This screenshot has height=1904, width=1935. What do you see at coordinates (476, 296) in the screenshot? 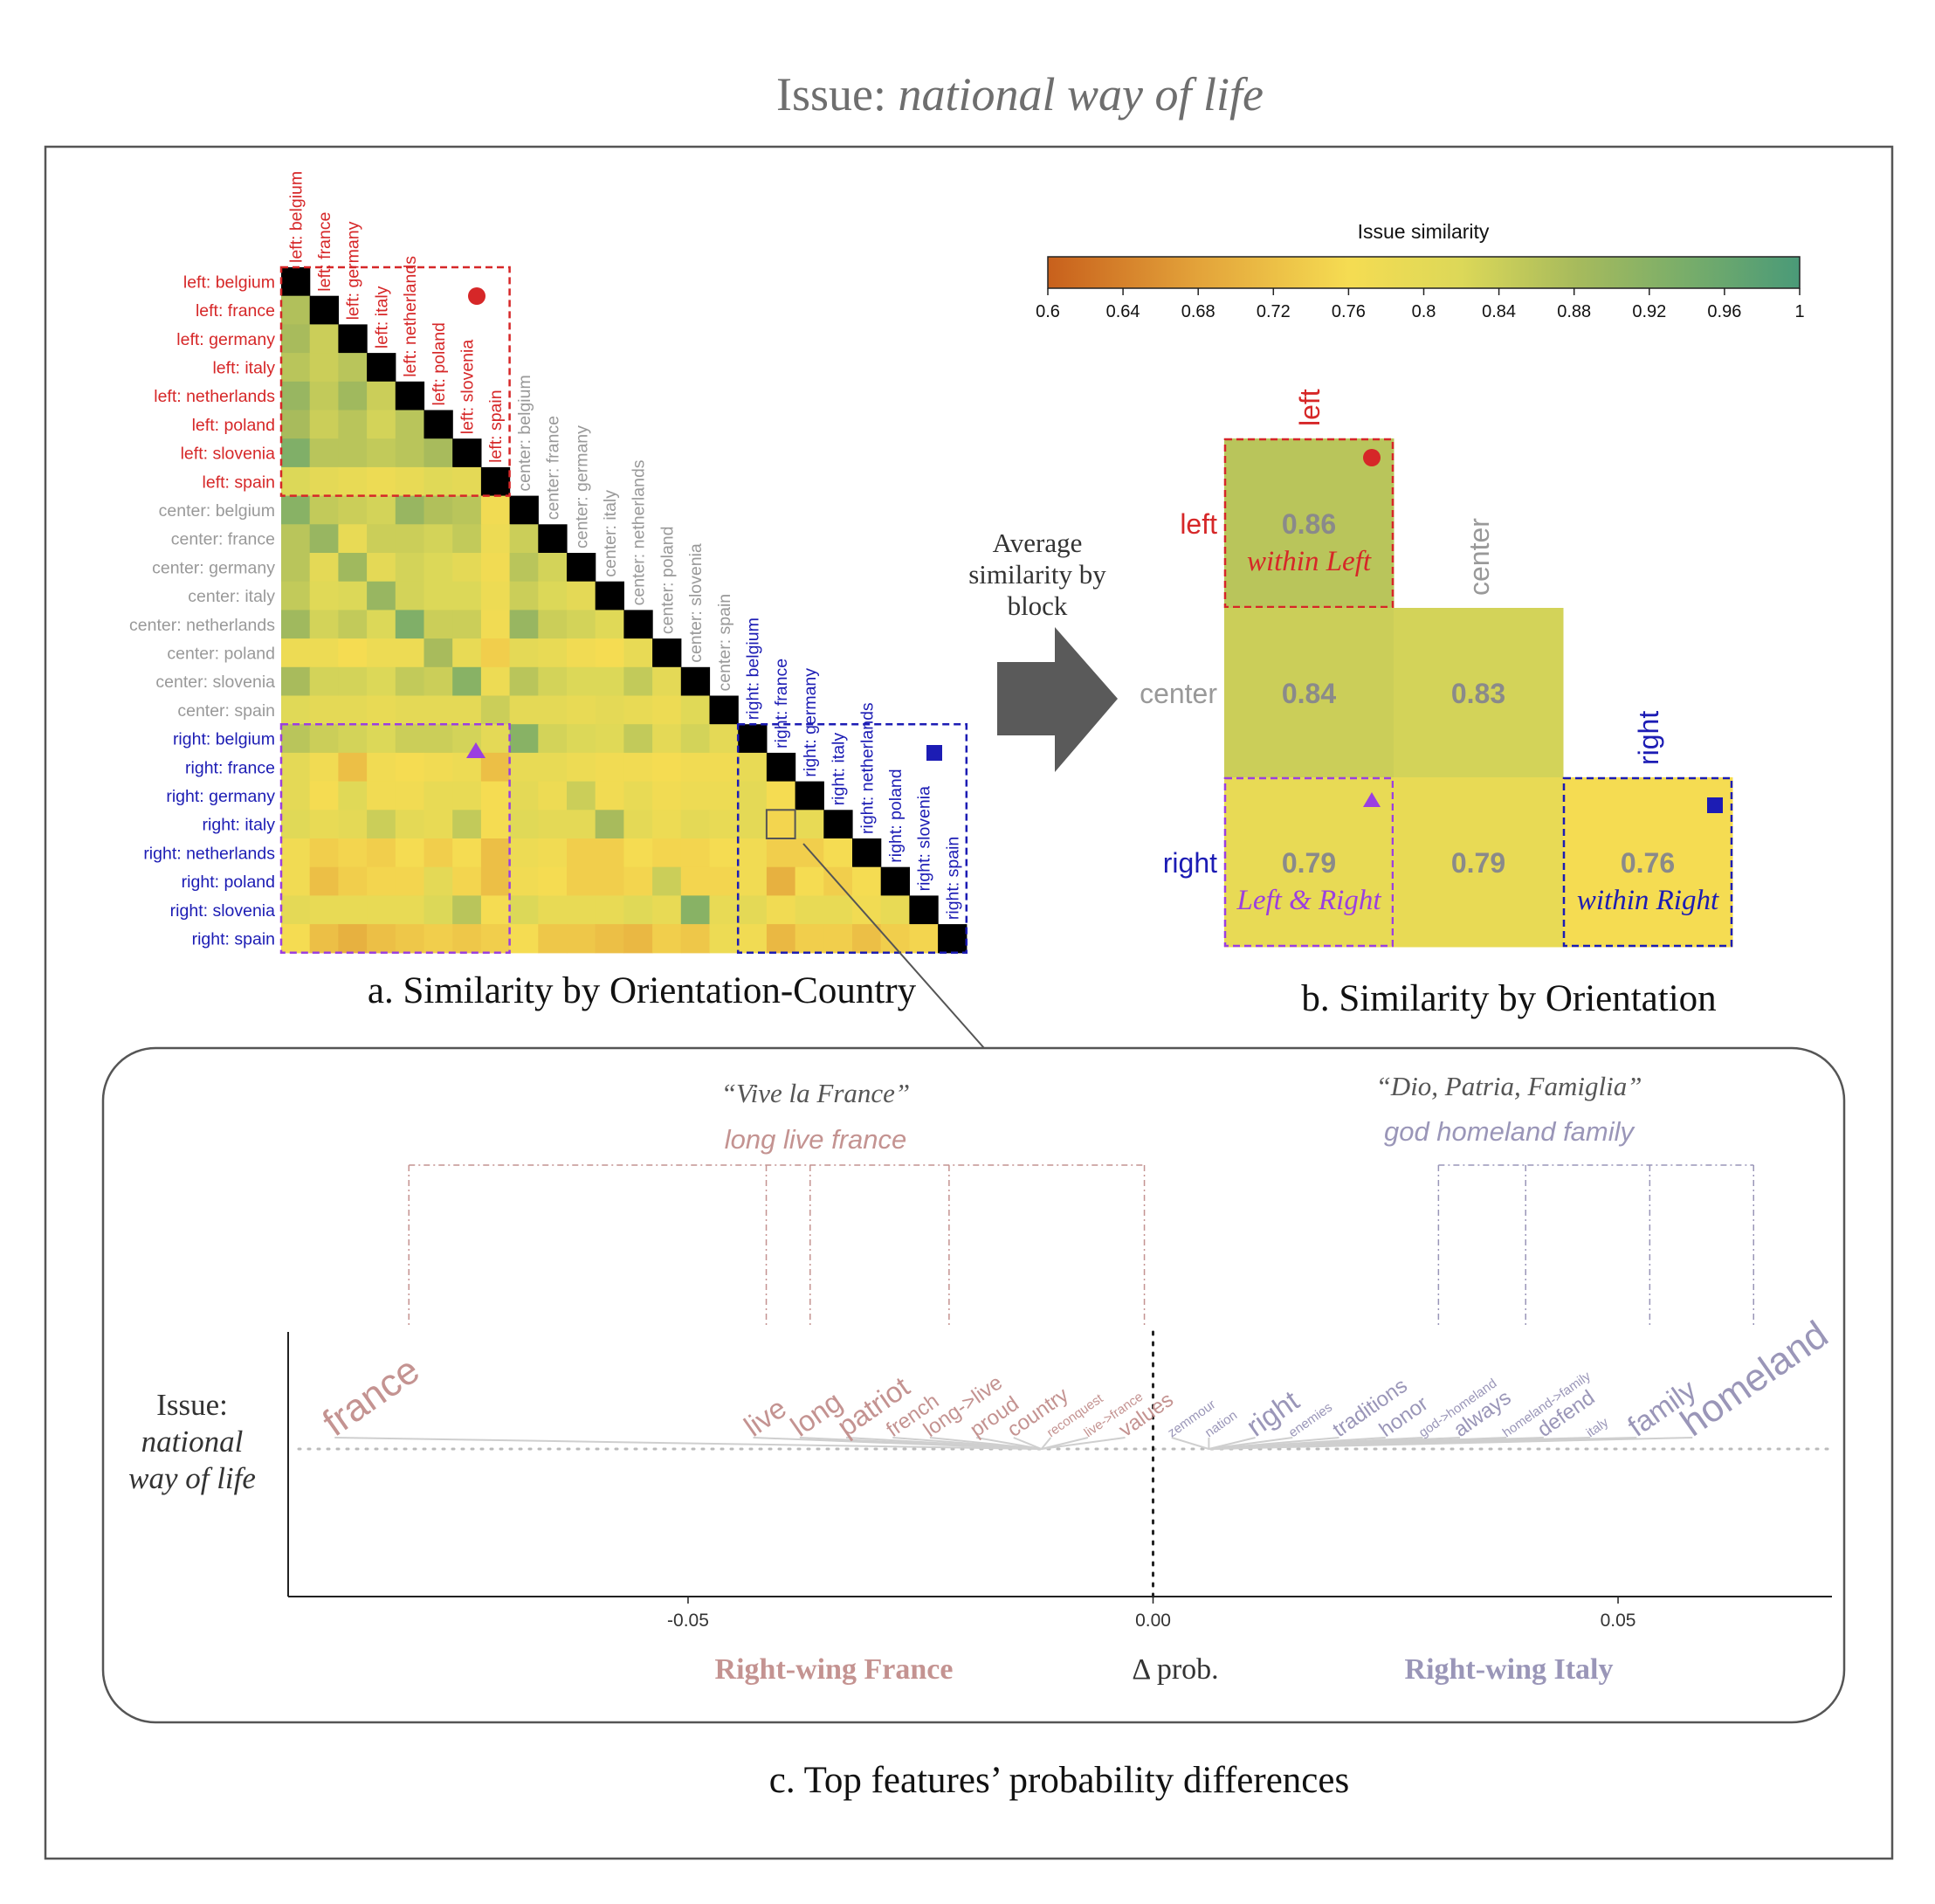
I see `marker-circle` at bounding box center [476, 296].